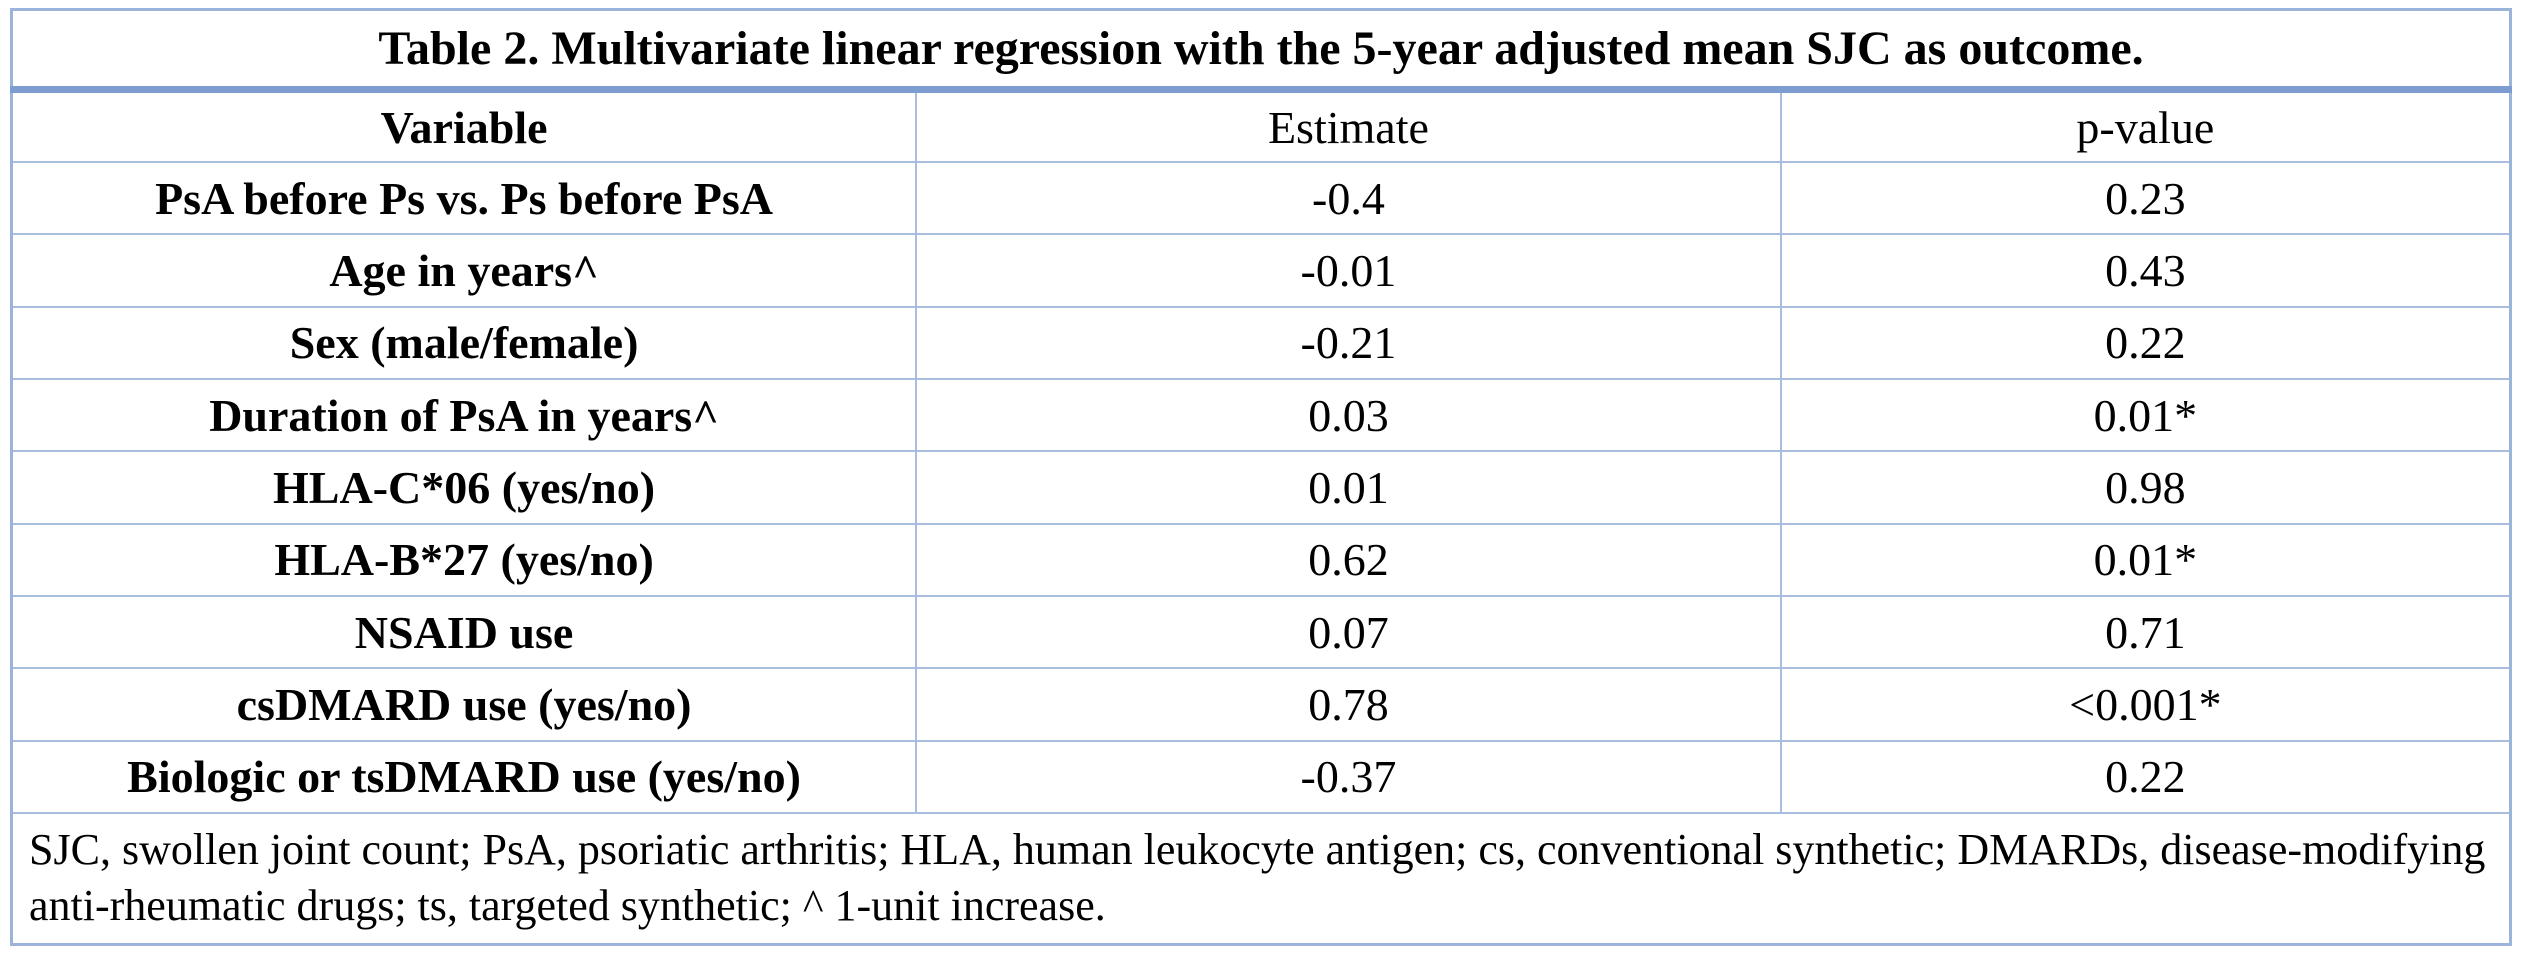  What do you see at coordinates (1348, 487) in the screenshot?
I see `estimate-cell: 0.01` at bounding box center [1348, 487].